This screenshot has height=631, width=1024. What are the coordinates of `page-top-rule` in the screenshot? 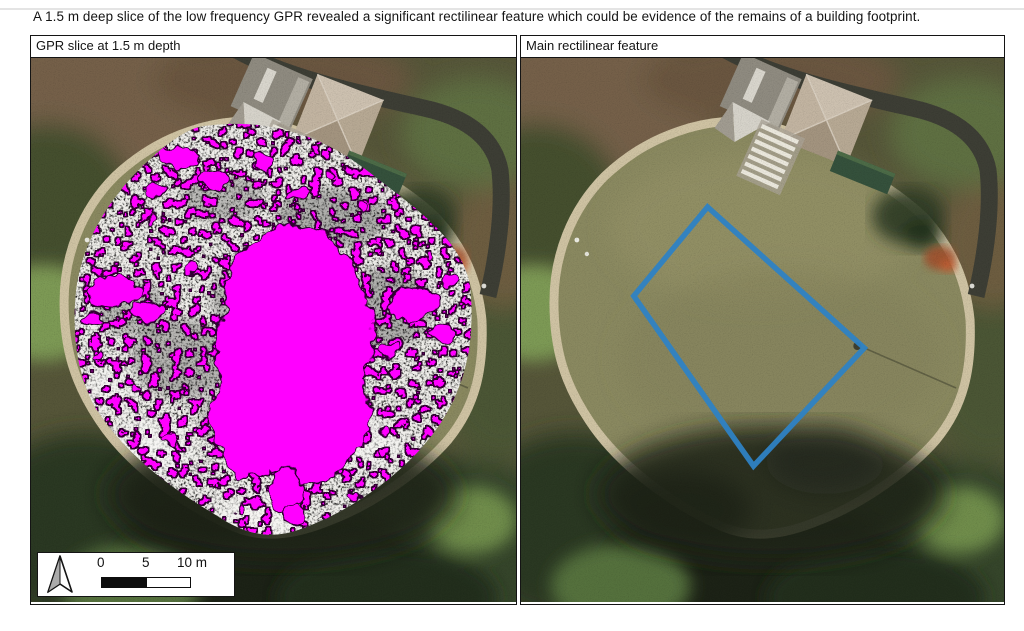 It's located at (512, 9).